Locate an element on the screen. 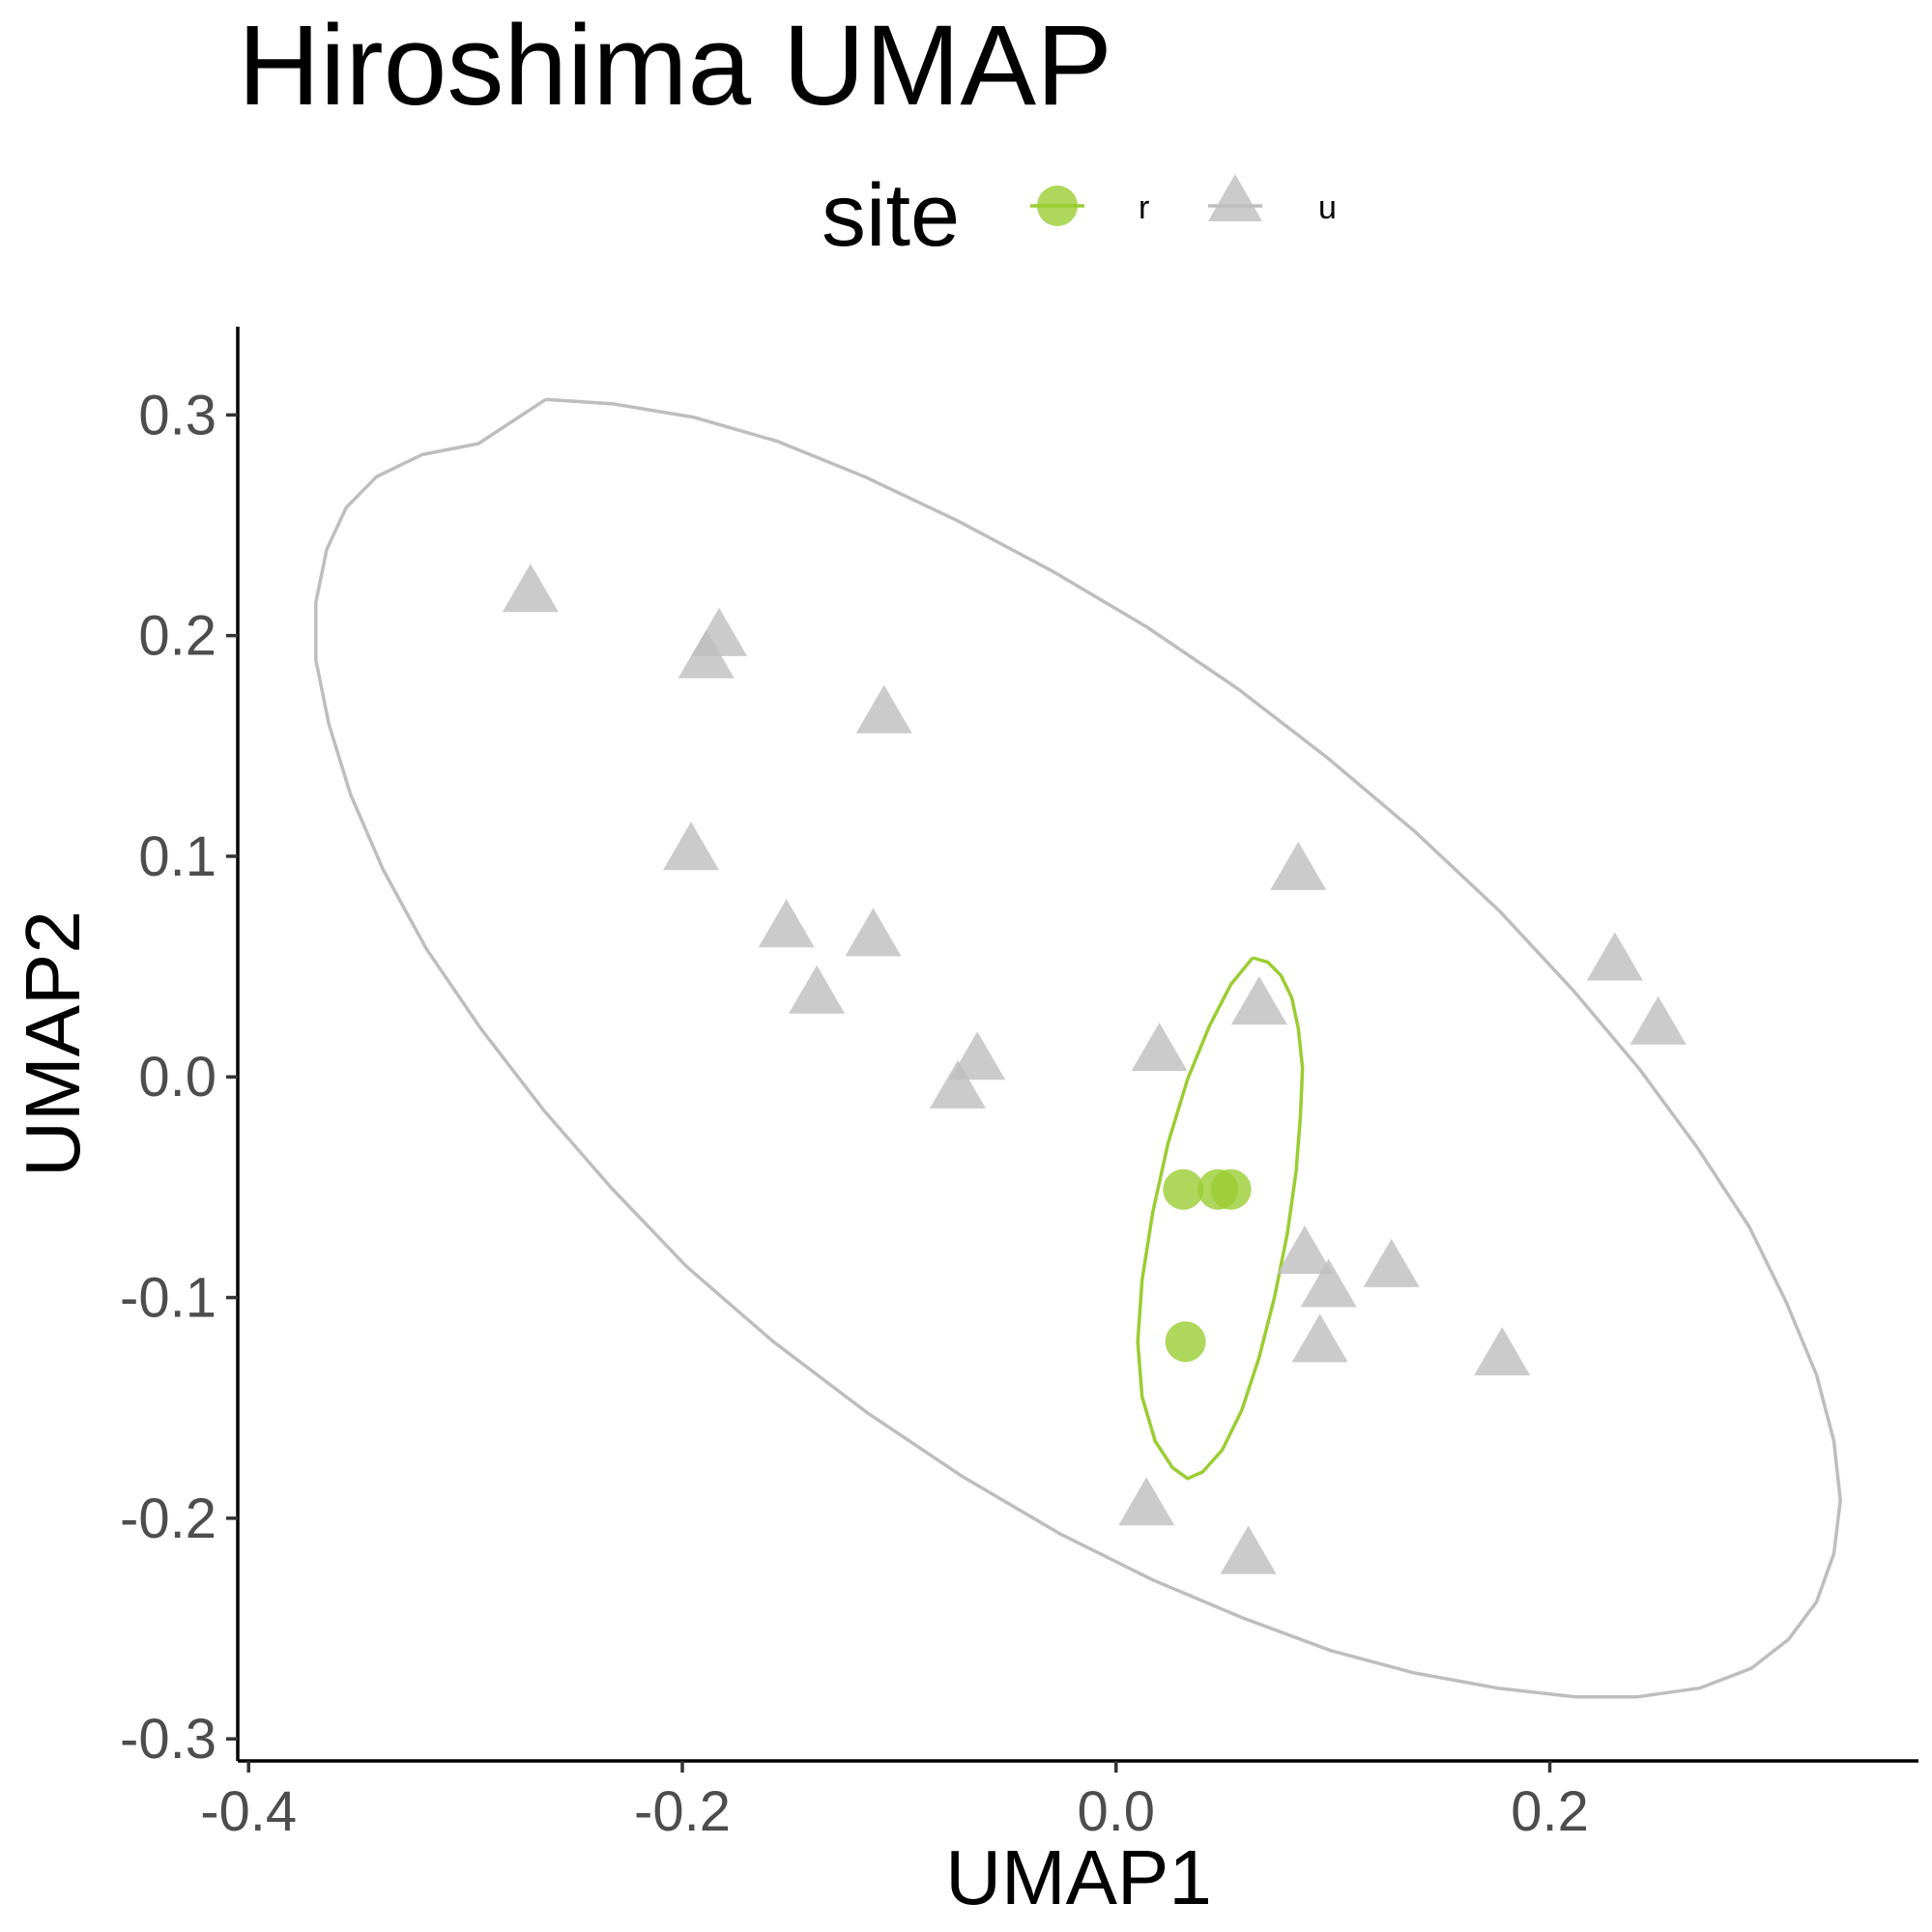 Image resolution: width=1932 pixels, height=1932 pixels. y-tick-label-6: 0.3 is located at coordinates (177, 415).